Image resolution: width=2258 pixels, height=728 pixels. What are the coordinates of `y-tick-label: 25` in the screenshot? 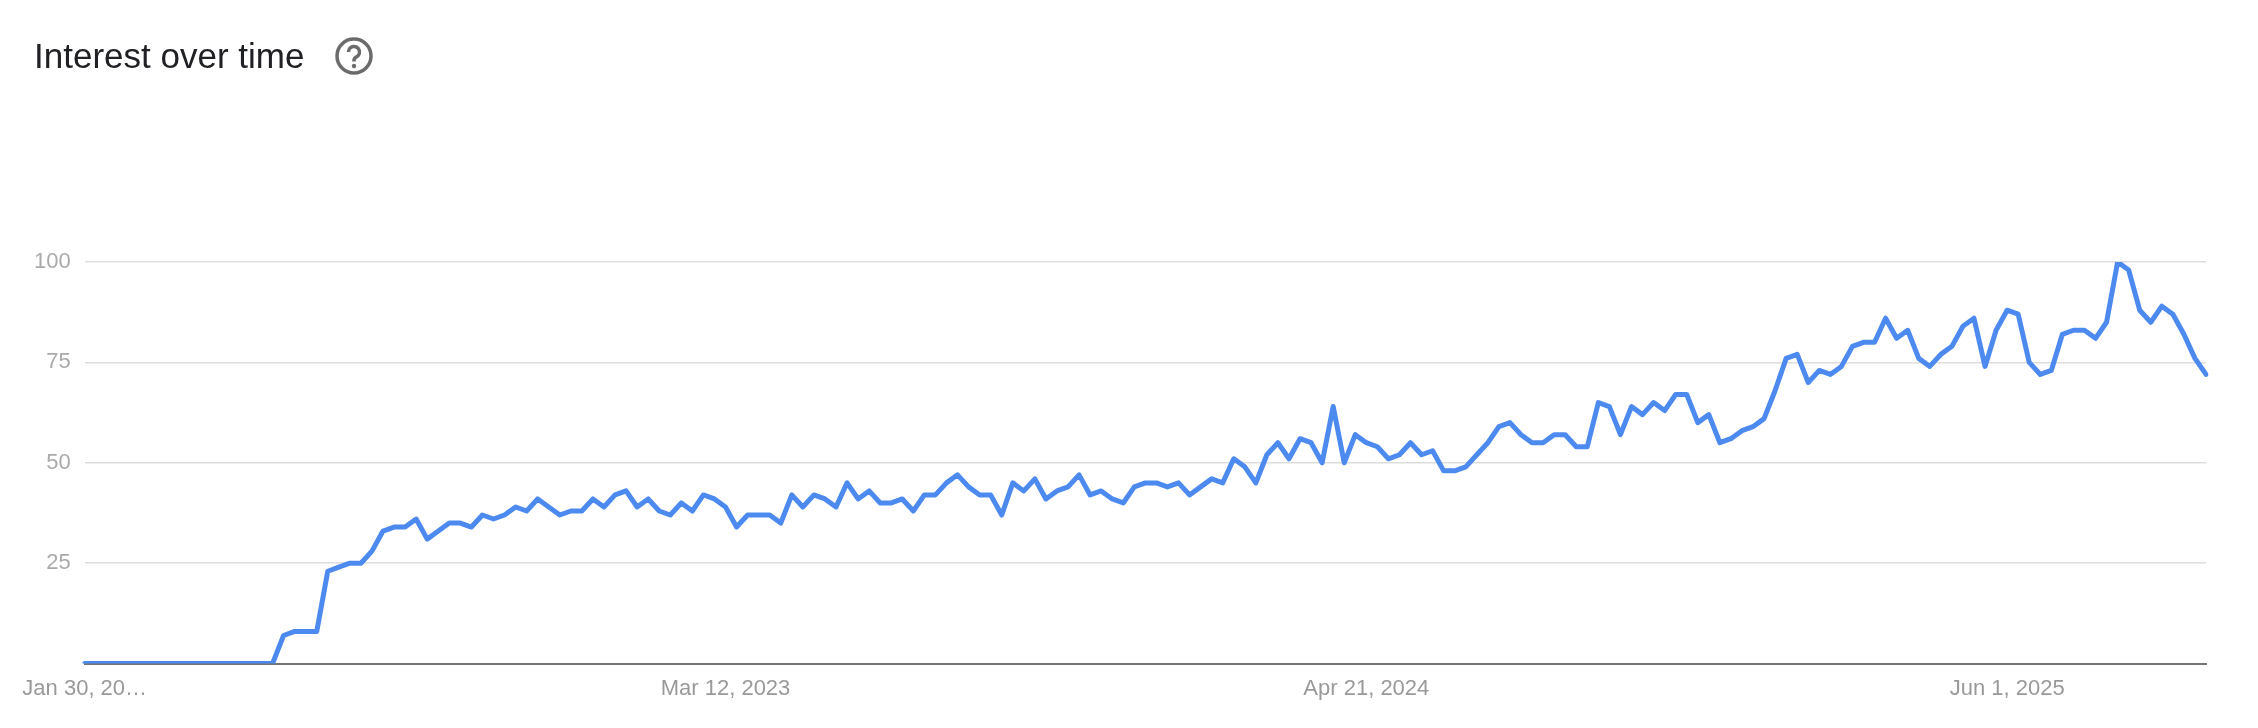 It's located at (58, 562).